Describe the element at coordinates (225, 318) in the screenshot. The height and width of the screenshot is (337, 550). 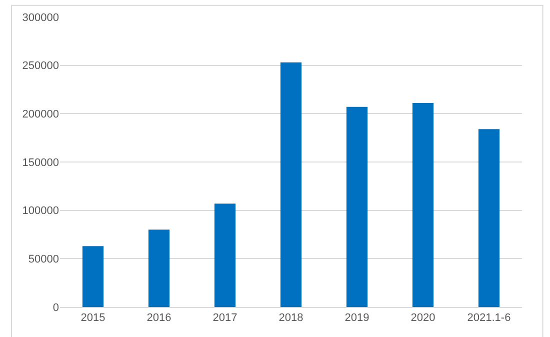
I see `x-tick-label: 2017` at that location.